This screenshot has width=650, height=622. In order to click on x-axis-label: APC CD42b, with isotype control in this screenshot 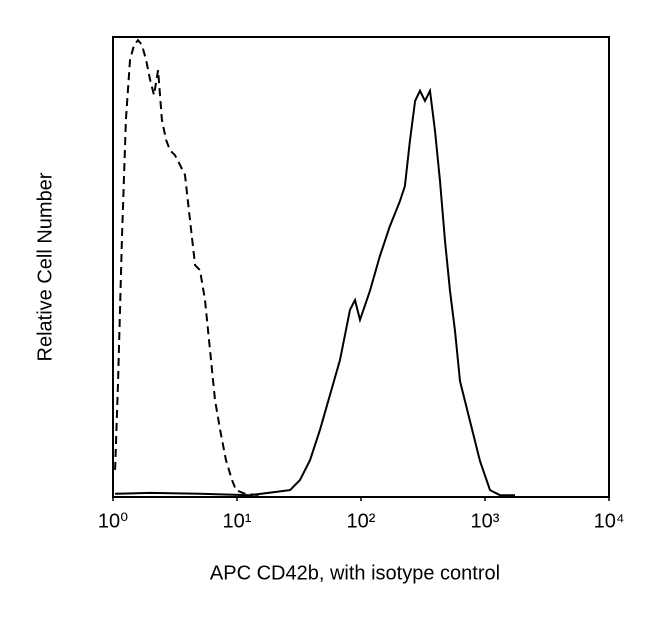, I will do `click(355, 573)`.